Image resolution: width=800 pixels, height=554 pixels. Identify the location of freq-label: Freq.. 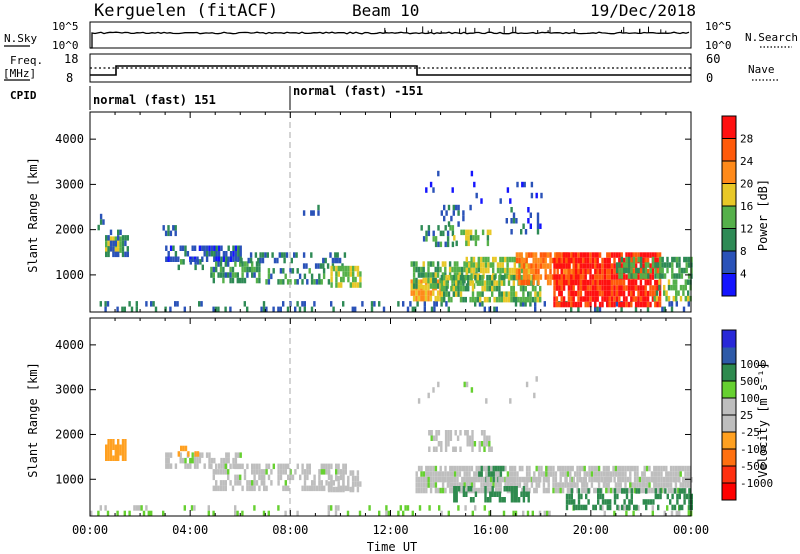
(26, 60).